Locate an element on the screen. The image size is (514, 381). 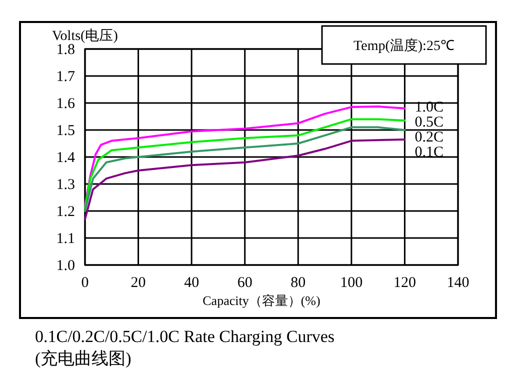
x-tick-label: 40 is located at coordinates (192, 283).